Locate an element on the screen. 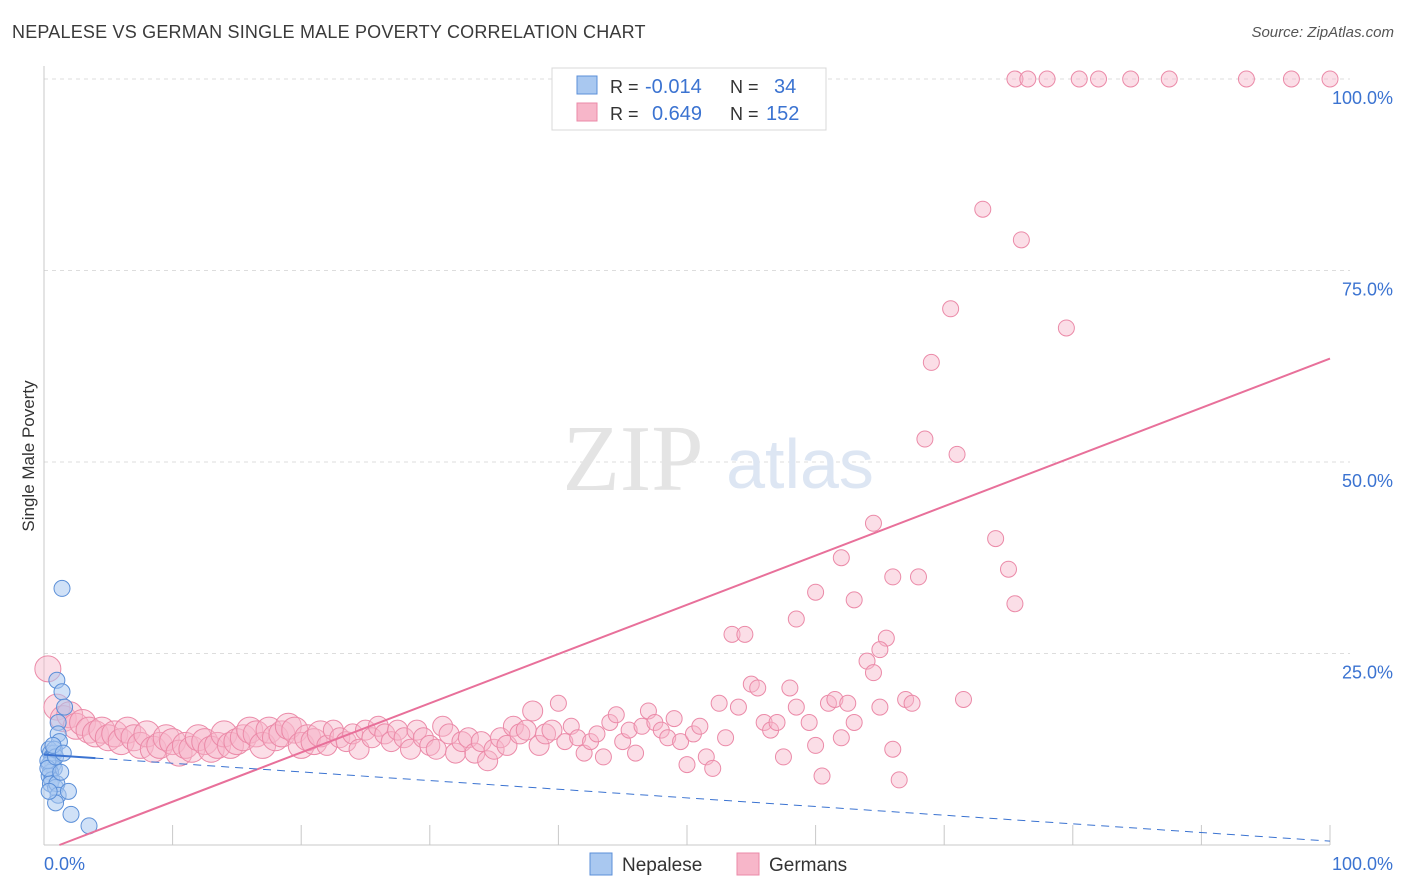 Image resolution: width=1406 pixels, height=892 pixels. series-legend: Nepalese Germans is located at coordinates (718, 864).